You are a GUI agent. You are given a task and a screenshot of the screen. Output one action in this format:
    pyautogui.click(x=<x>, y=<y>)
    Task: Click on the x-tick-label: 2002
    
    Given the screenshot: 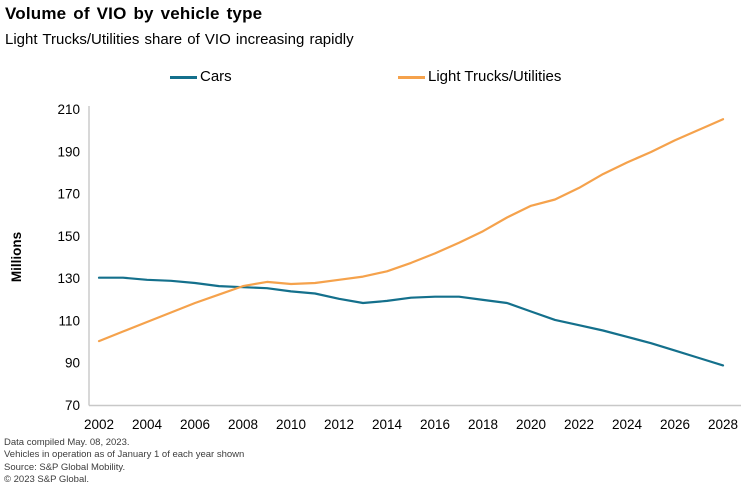 What is the action you would take?
    pyautogui.click(x=99, y=424)
    